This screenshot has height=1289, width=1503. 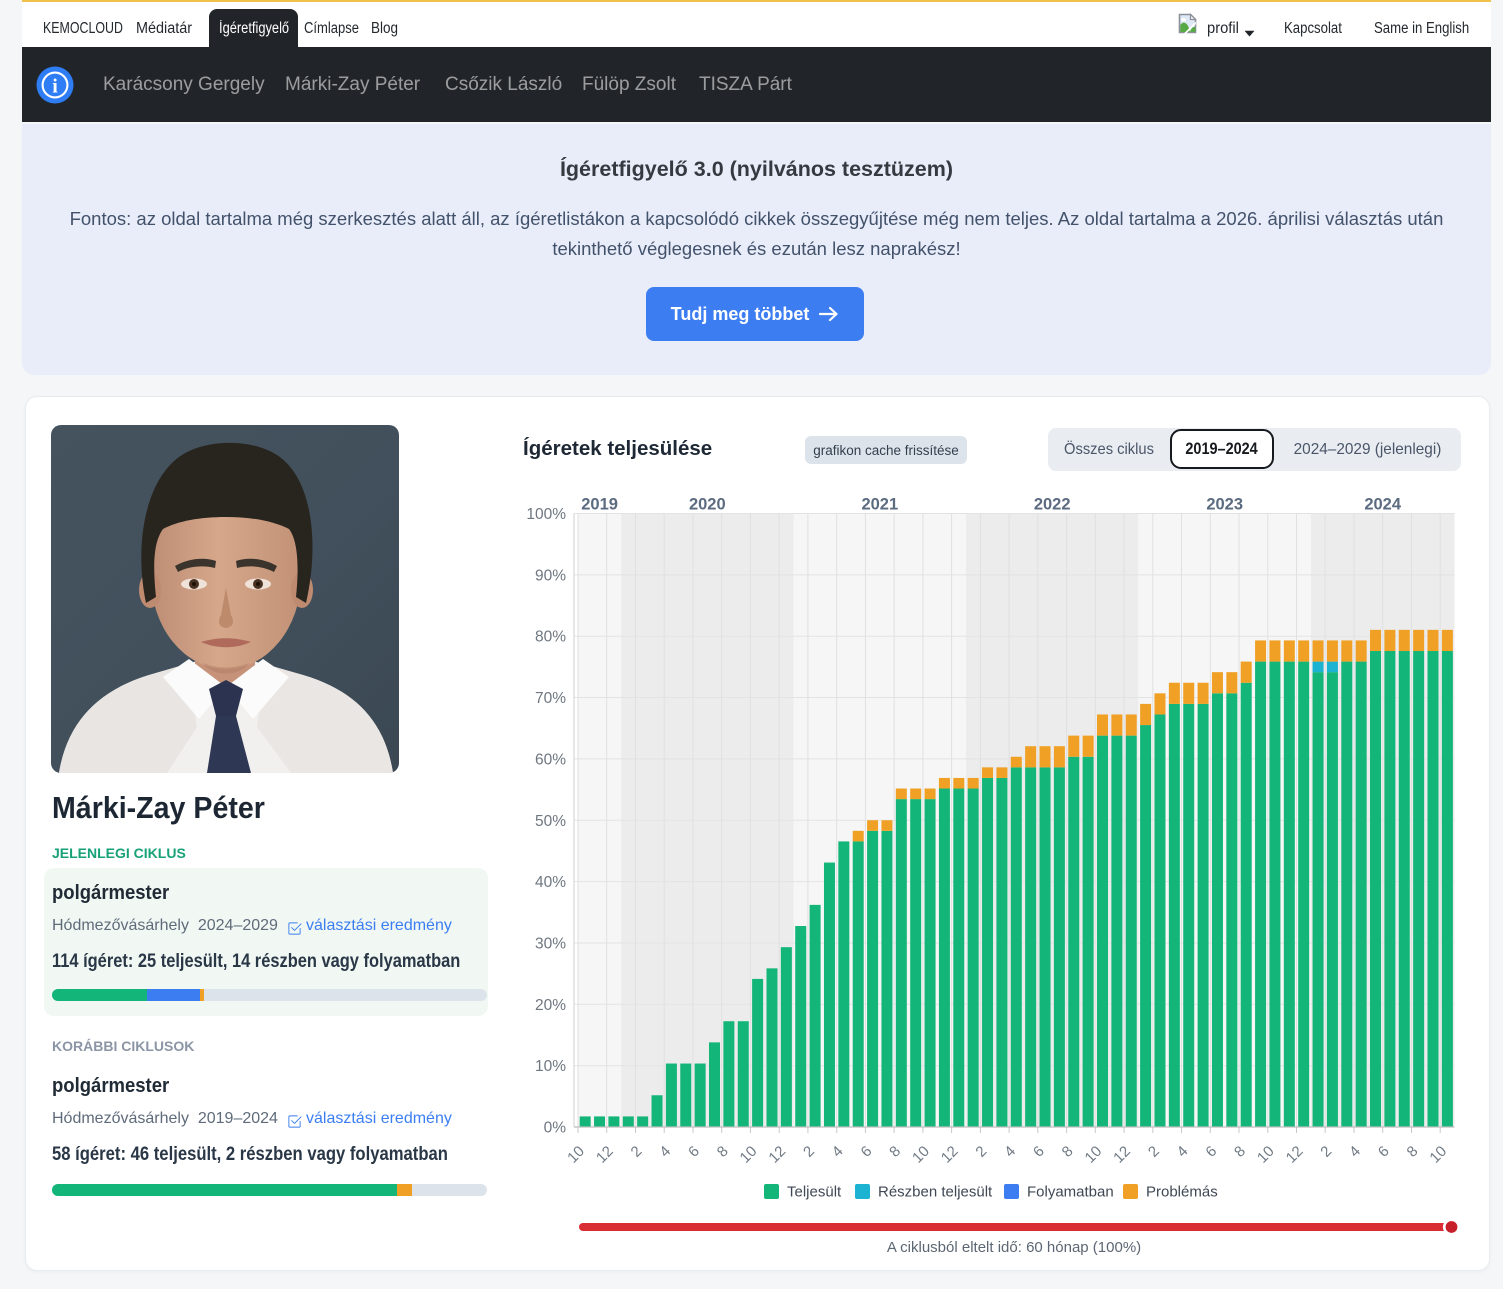 What do you see at coordinates (550, 575) in the screenshot?
I see `svg-text: 90%` at bounding box center [550, 575].